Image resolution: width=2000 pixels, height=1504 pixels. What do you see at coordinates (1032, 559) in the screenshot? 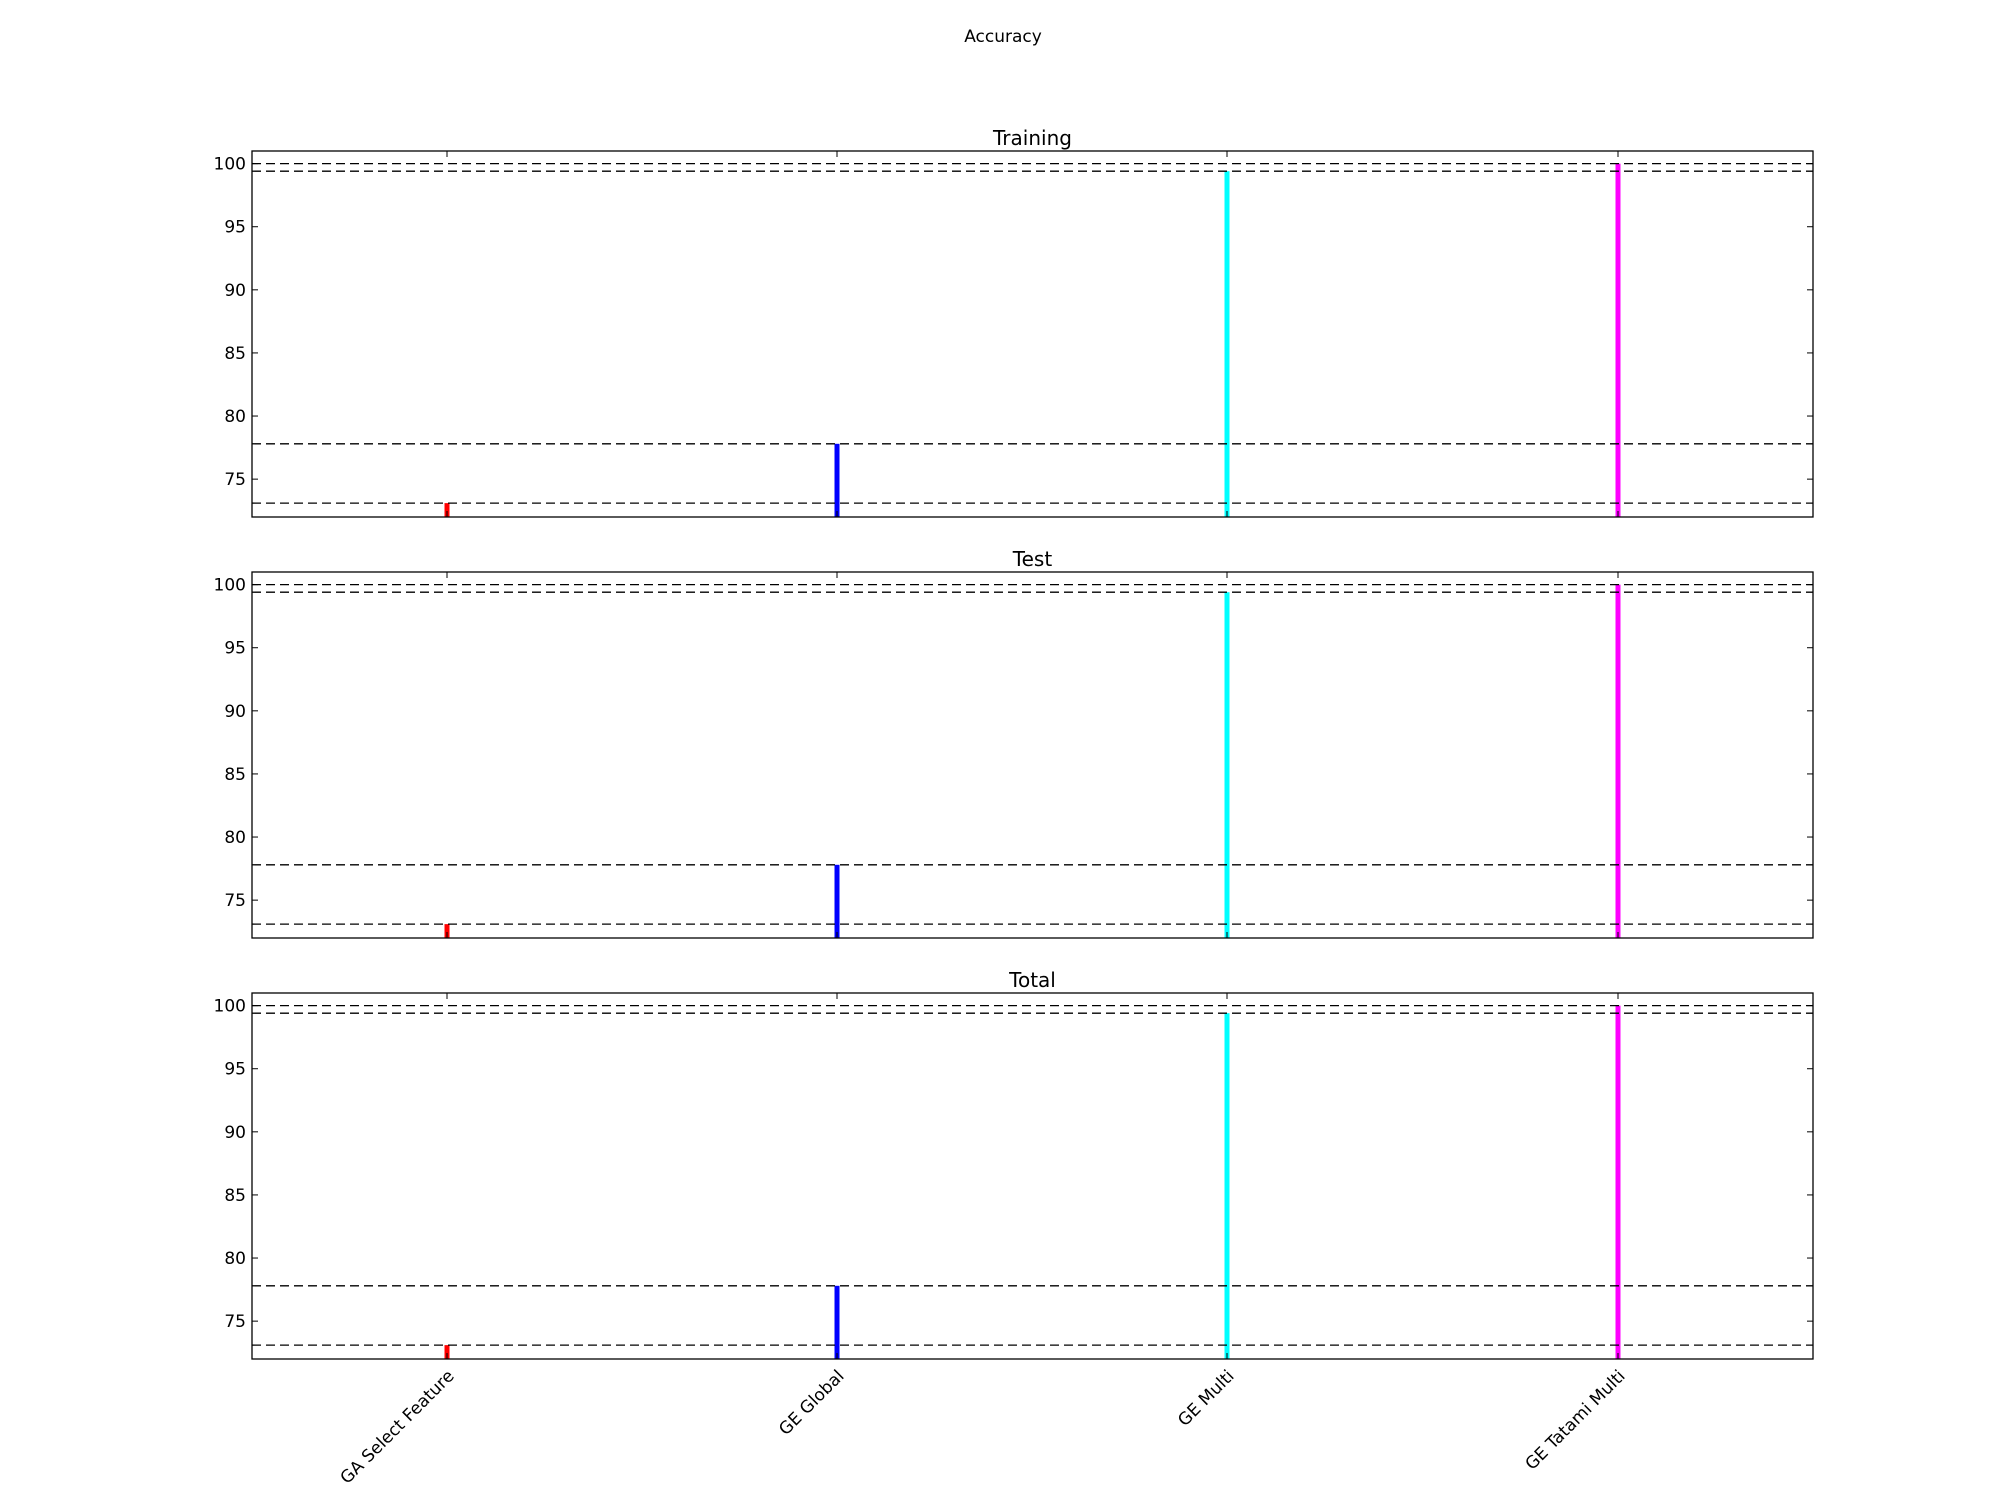
I see `panel-title-test: Test` at bounding box center [1032, 559].